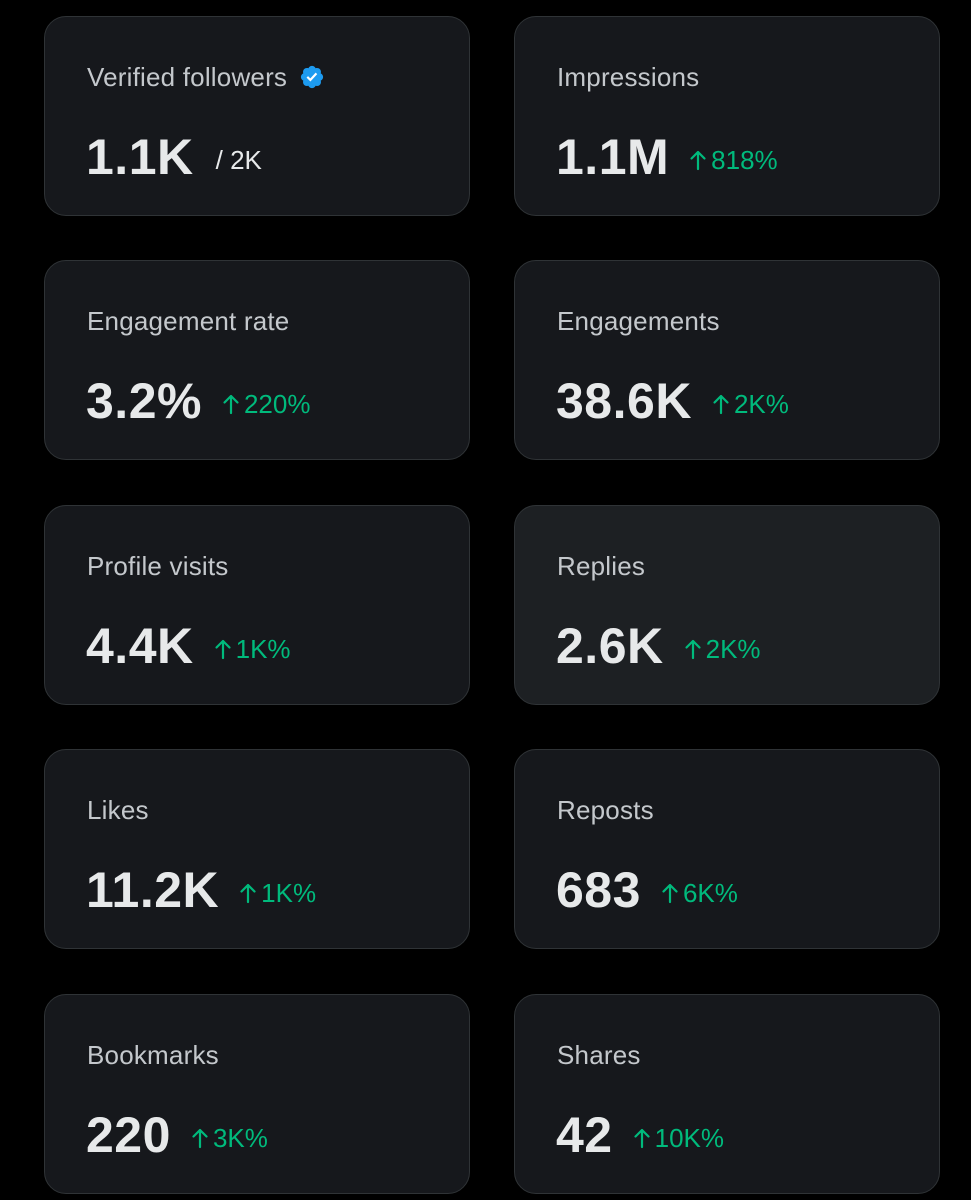  I want to click on stat-card-impressions: Impressions 1.1M 818%, so click(727, 116).